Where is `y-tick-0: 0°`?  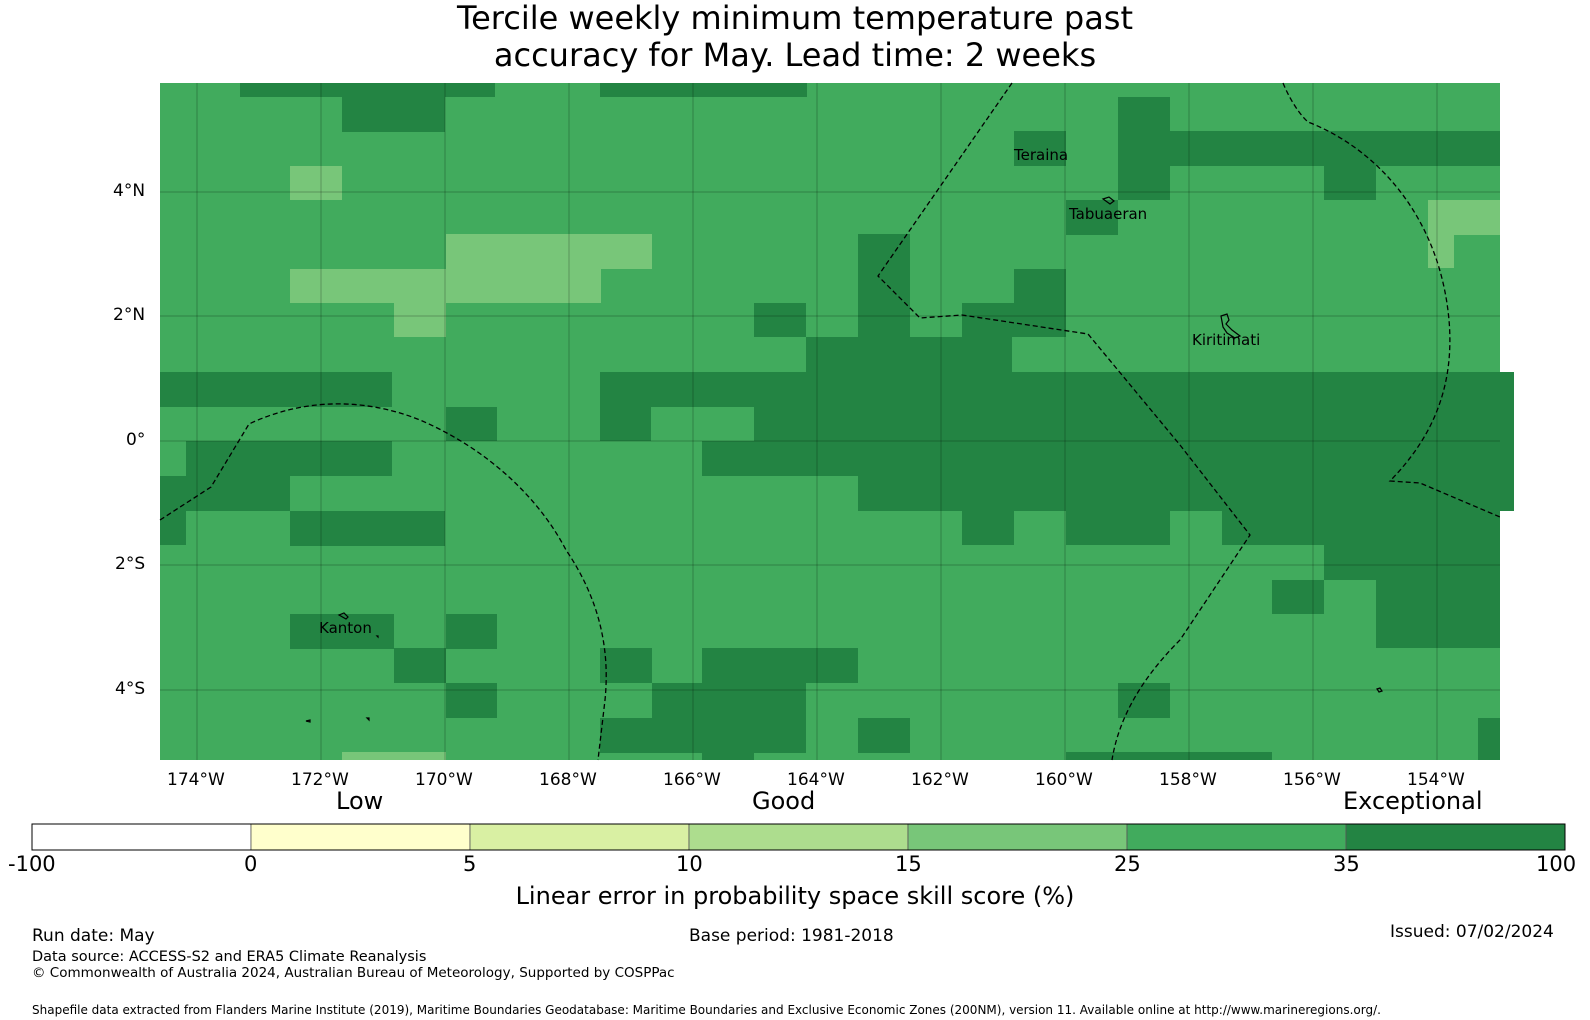
y-tick-0: 0° is located at coordinates (136, 440).